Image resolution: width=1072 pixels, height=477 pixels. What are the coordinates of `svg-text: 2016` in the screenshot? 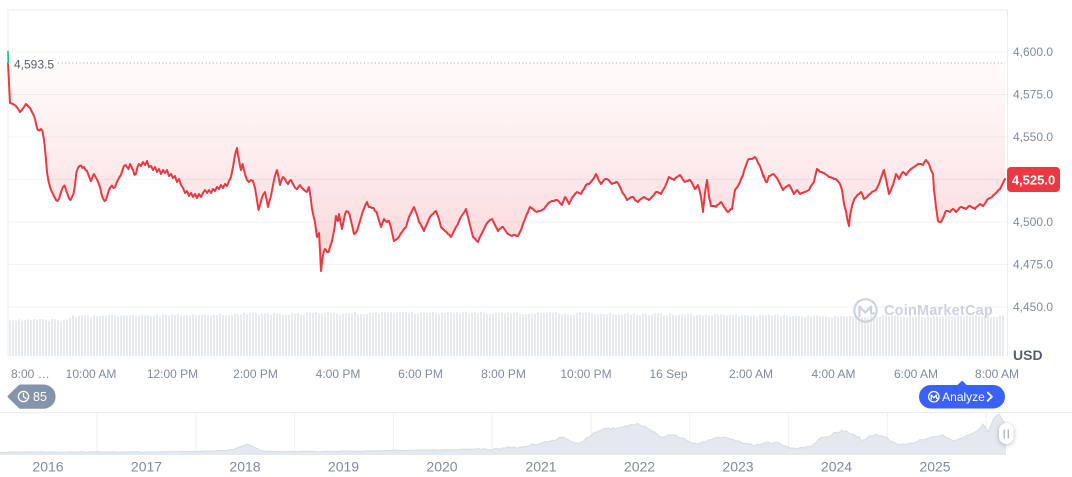 It's located at (47, 467).